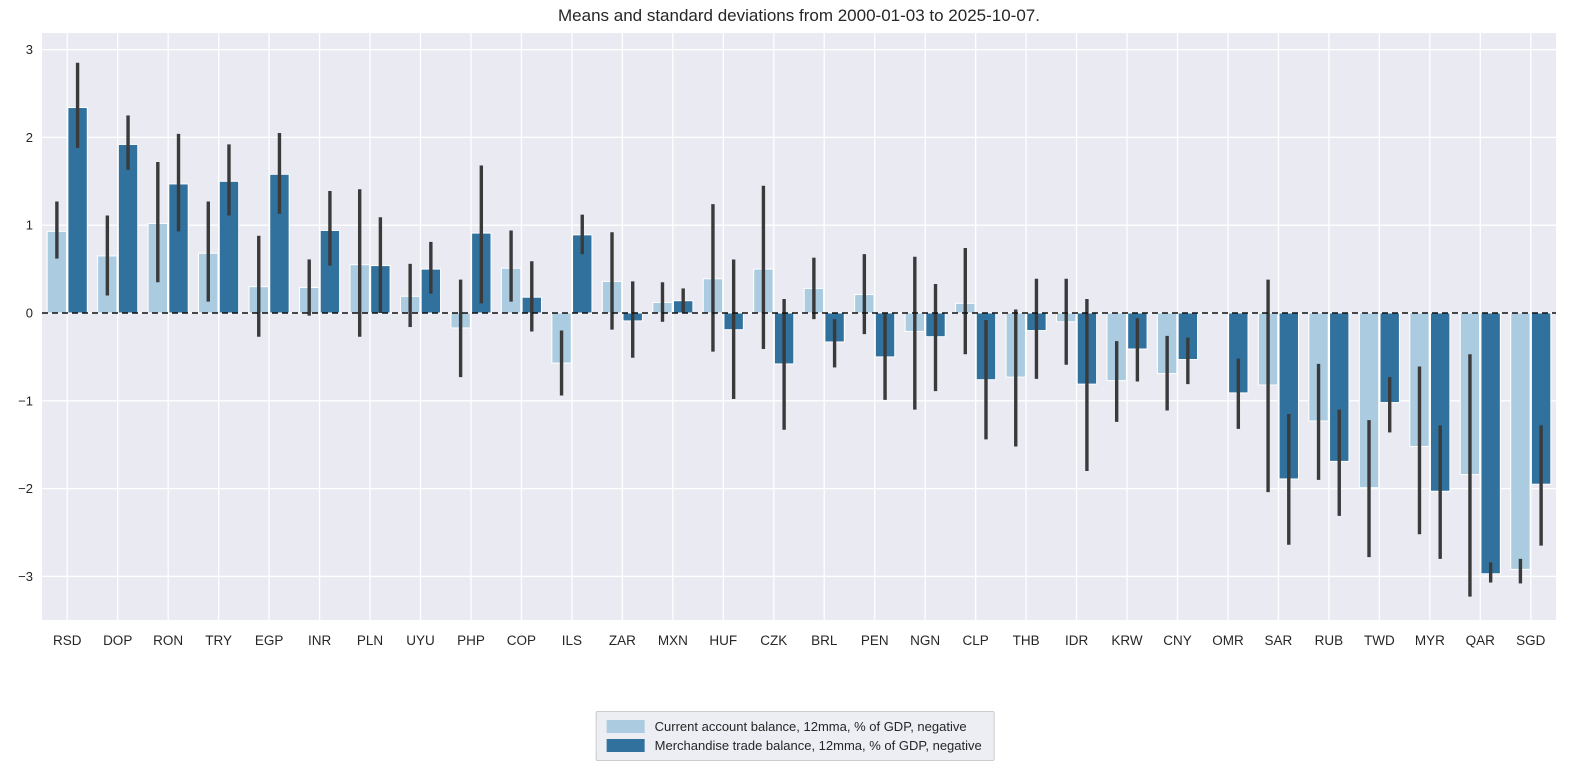 The width and height of the screenshot is (1584, 780). I want to click on x-tick-label: TWD, so click(1379, 640).